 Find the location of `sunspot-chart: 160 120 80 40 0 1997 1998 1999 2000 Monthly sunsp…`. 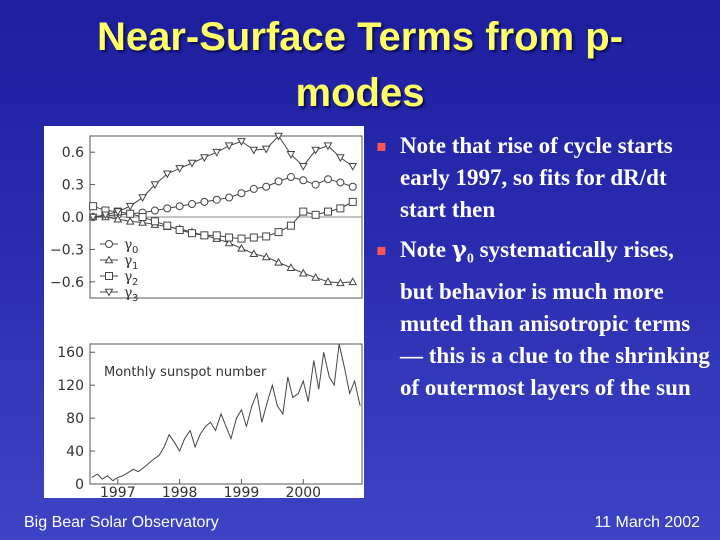

sunspot-chart: 160 120 80 40 0 1997 1998 1999 2000 Monthly sunsp… is located at coordinates (210, 420).